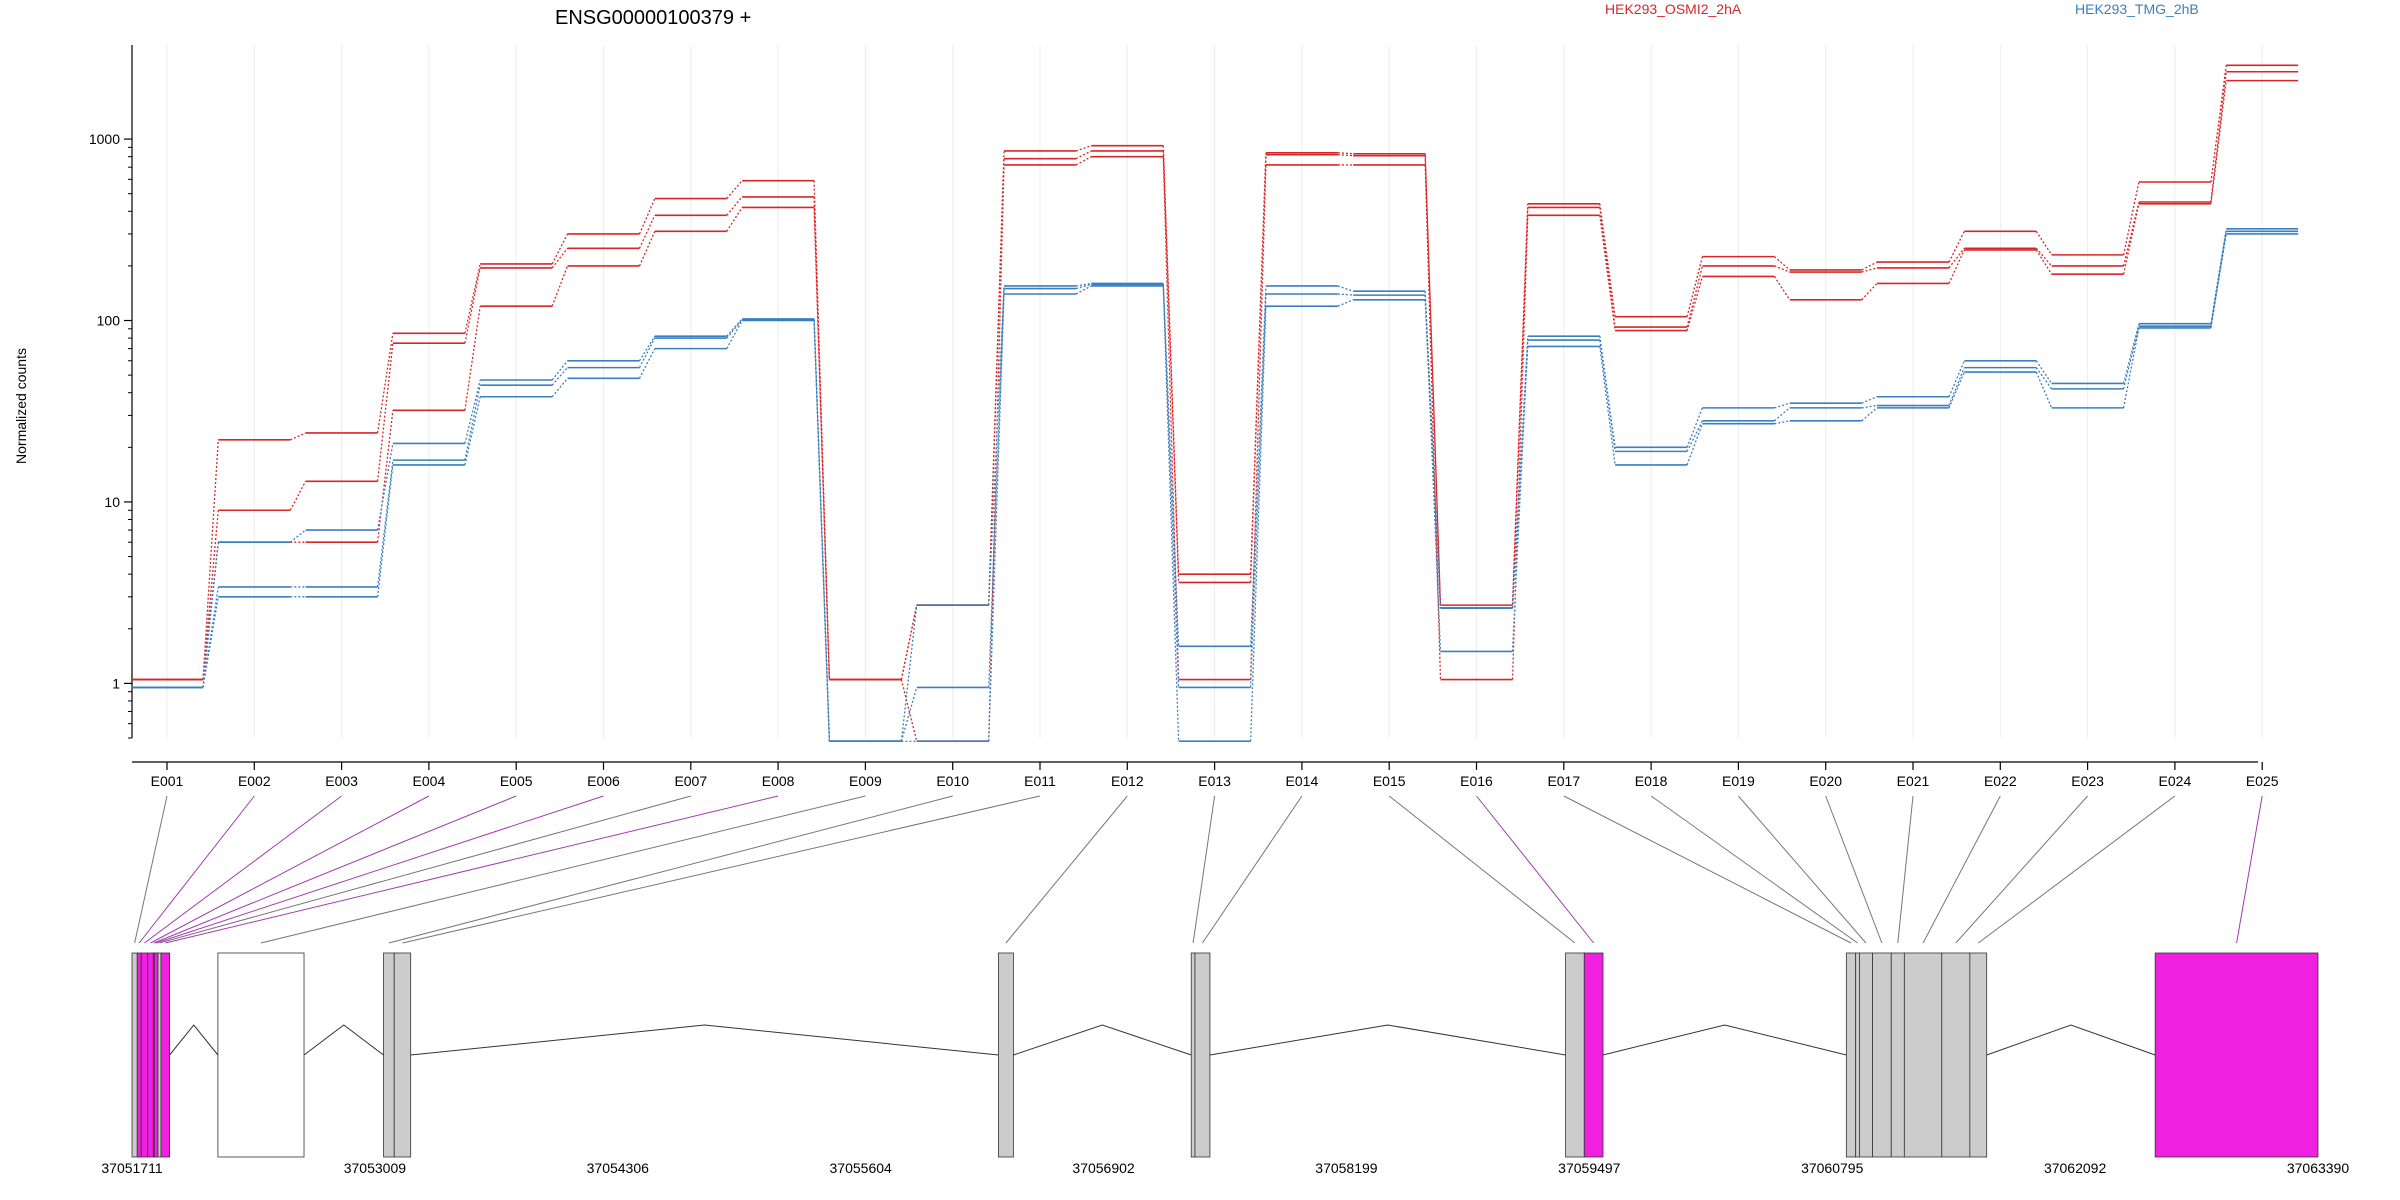 This screenshot has height=1200, width=2400. Describe the element at coordinates (1103, 1168) in the screenshot. I see `coordinate-label: 37056902` at that location.